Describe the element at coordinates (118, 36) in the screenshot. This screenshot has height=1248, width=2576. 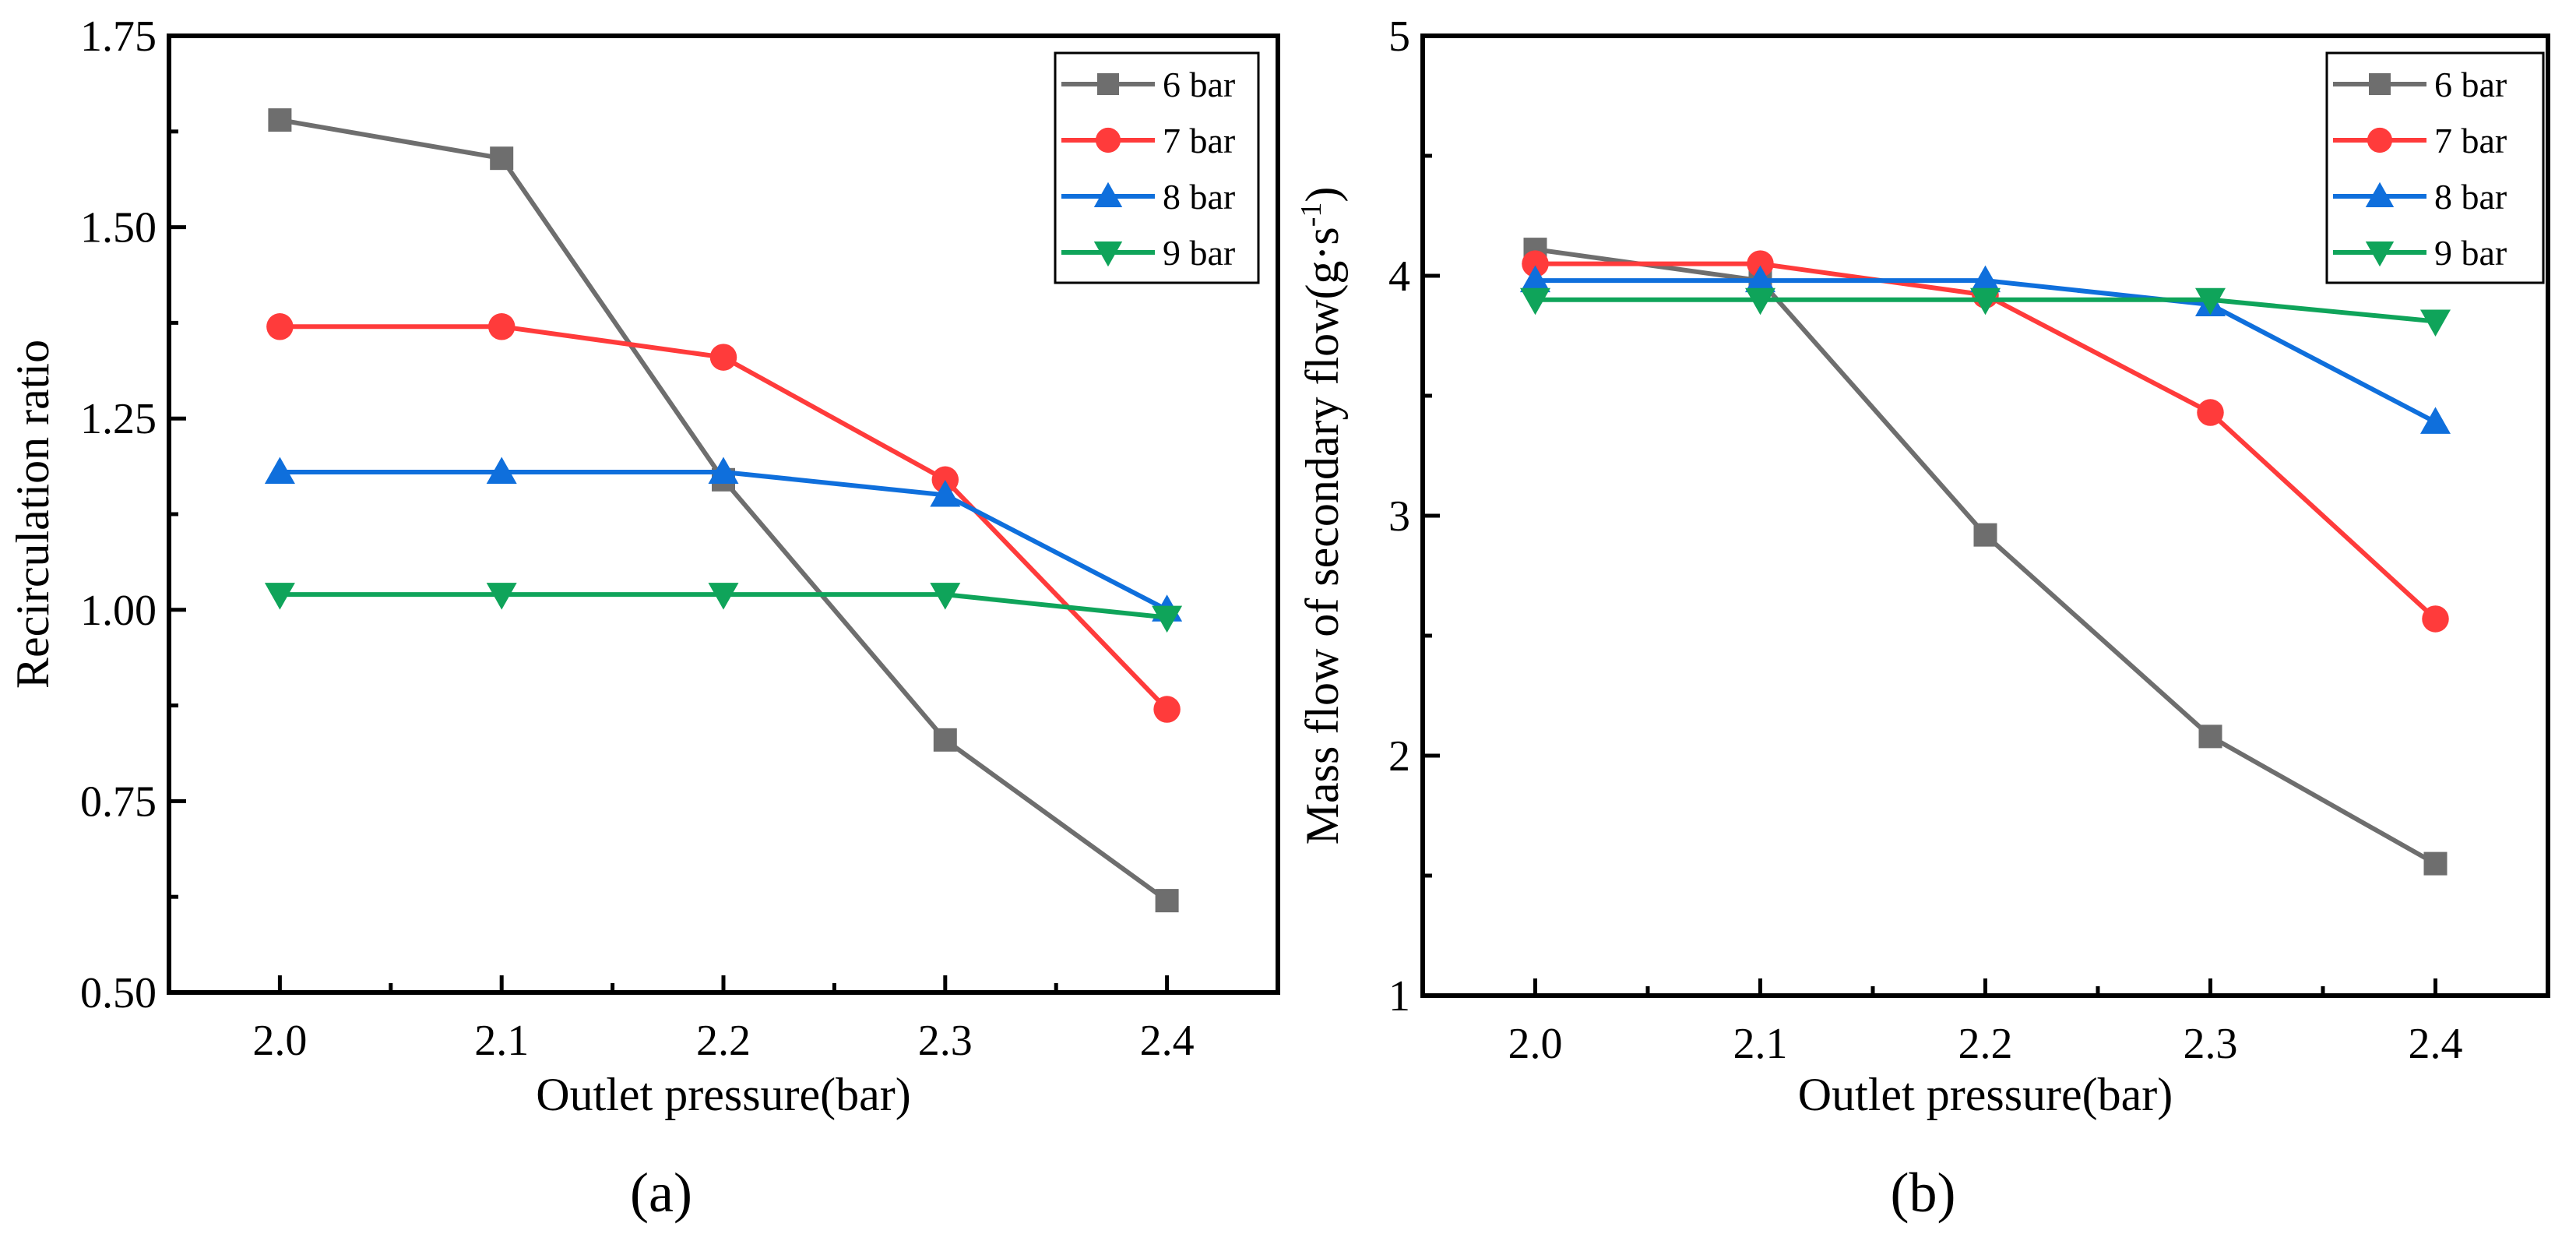
I see `y-tick-label: 1.75` at that location.